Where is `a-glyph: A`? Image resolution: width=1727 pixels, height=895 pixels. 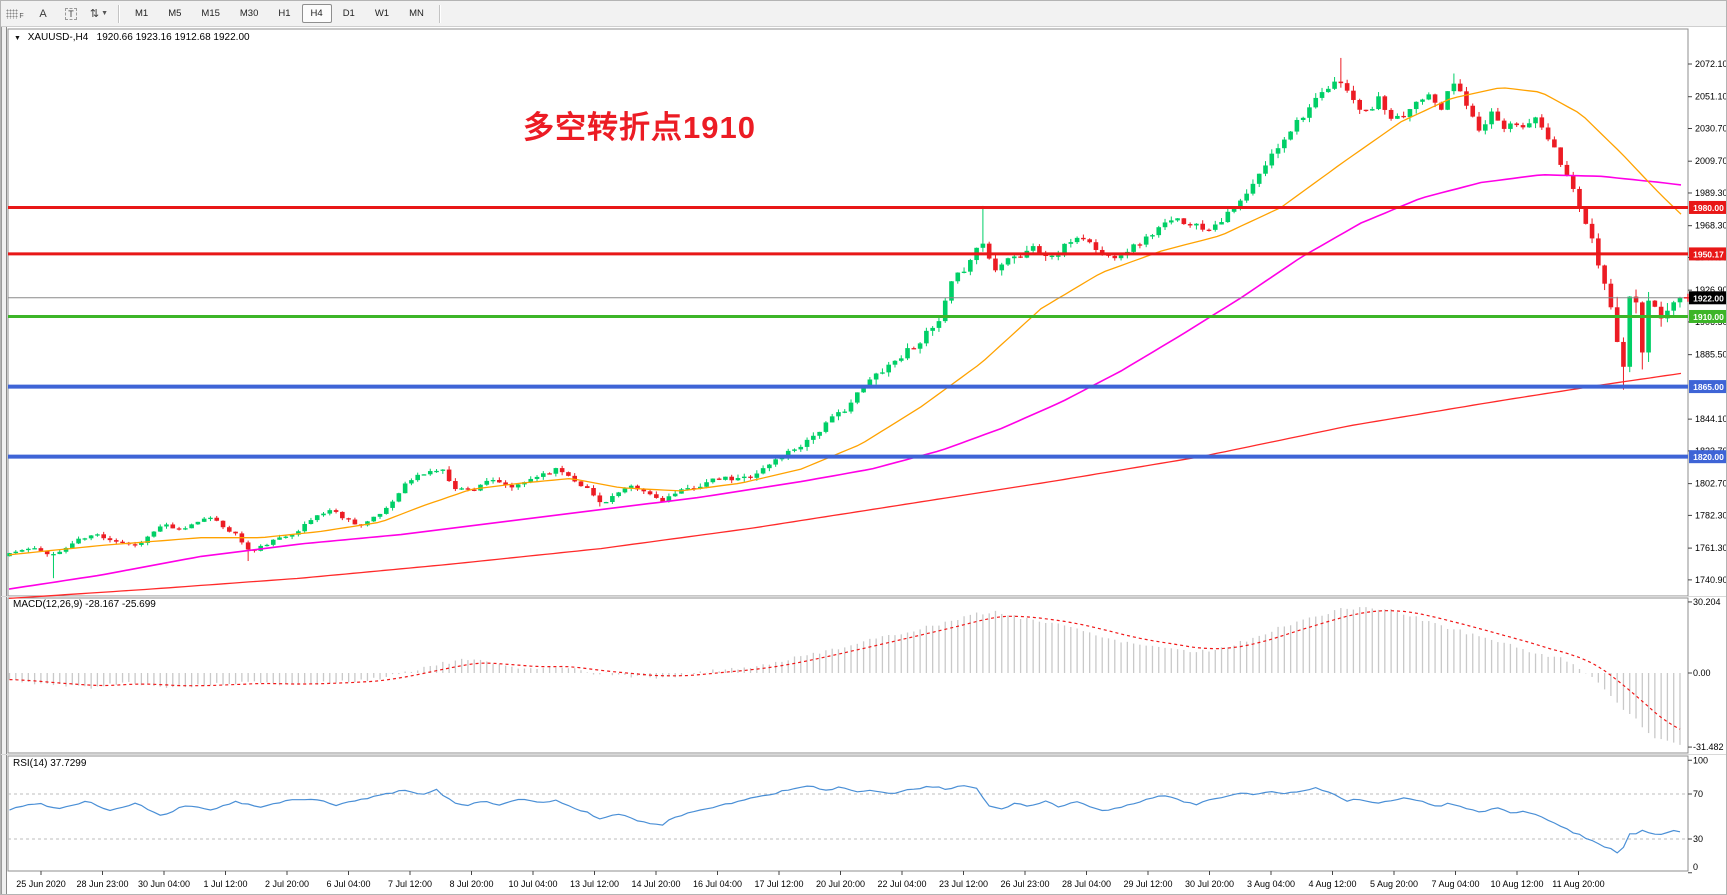
a-glyph: A is located at coordinates (43, 13).